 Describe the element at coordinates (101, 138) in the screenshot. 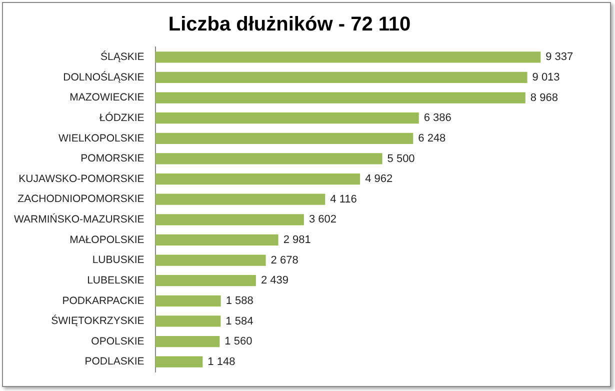

I see `y-tick-label: WIELKOPOLSKIE` at that location.